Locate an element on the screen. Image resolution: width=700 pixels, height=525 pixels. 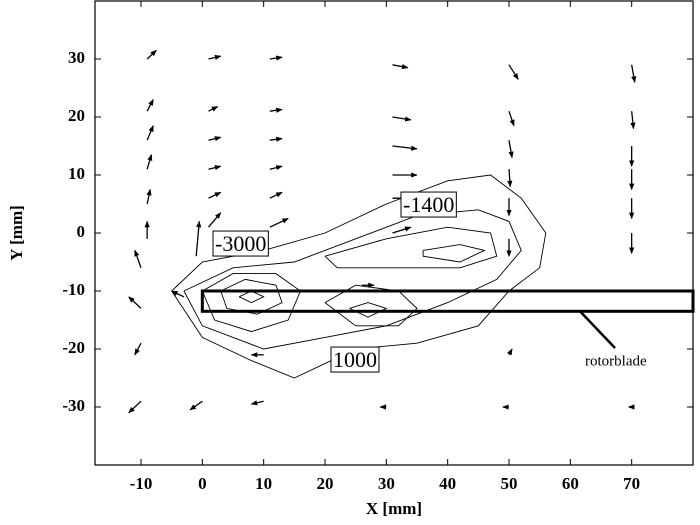
y-tick-label: -20 is located at coordinates (73, 347).